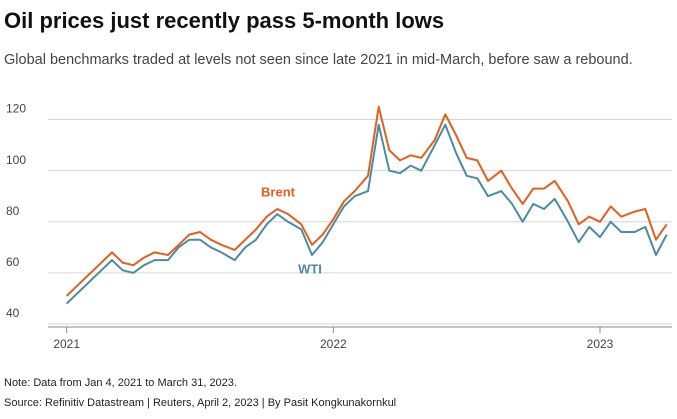 This screenshot has width=677, height=419. What do you see at coordinates (16, 109) in the screenshot?
I see `y-tick-label: 120` at bounding box center [16, 109].